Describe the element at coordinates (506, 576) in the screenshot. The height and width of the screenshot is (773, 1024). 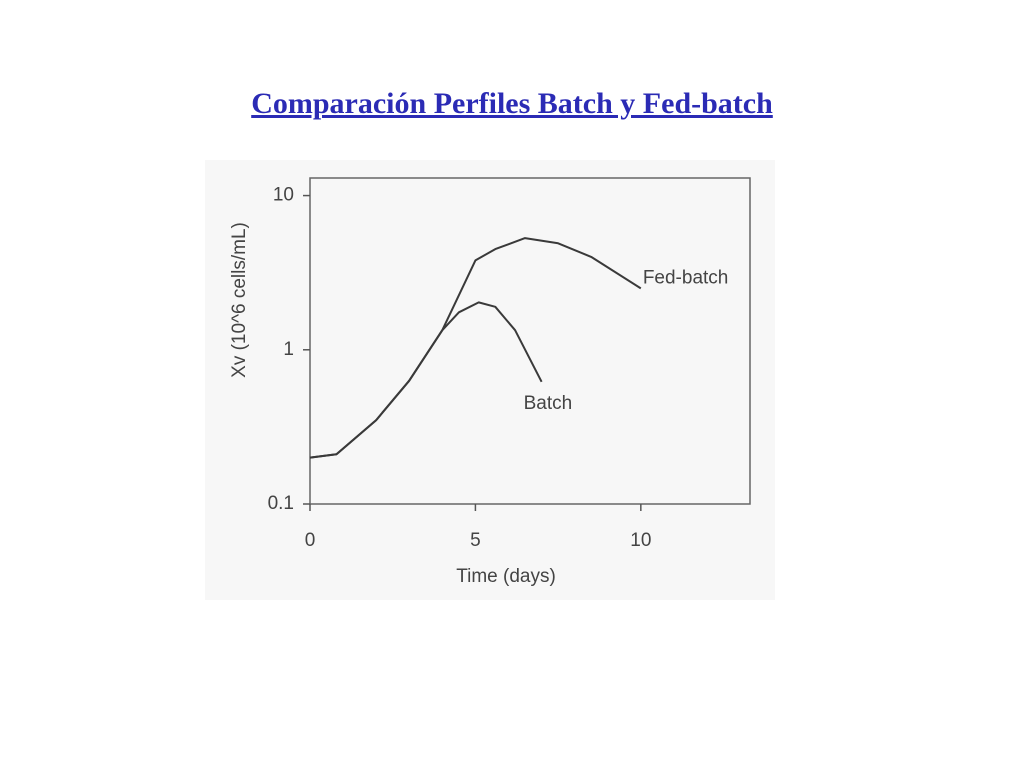
I see `x-axis-title: Time (days)` at that location.